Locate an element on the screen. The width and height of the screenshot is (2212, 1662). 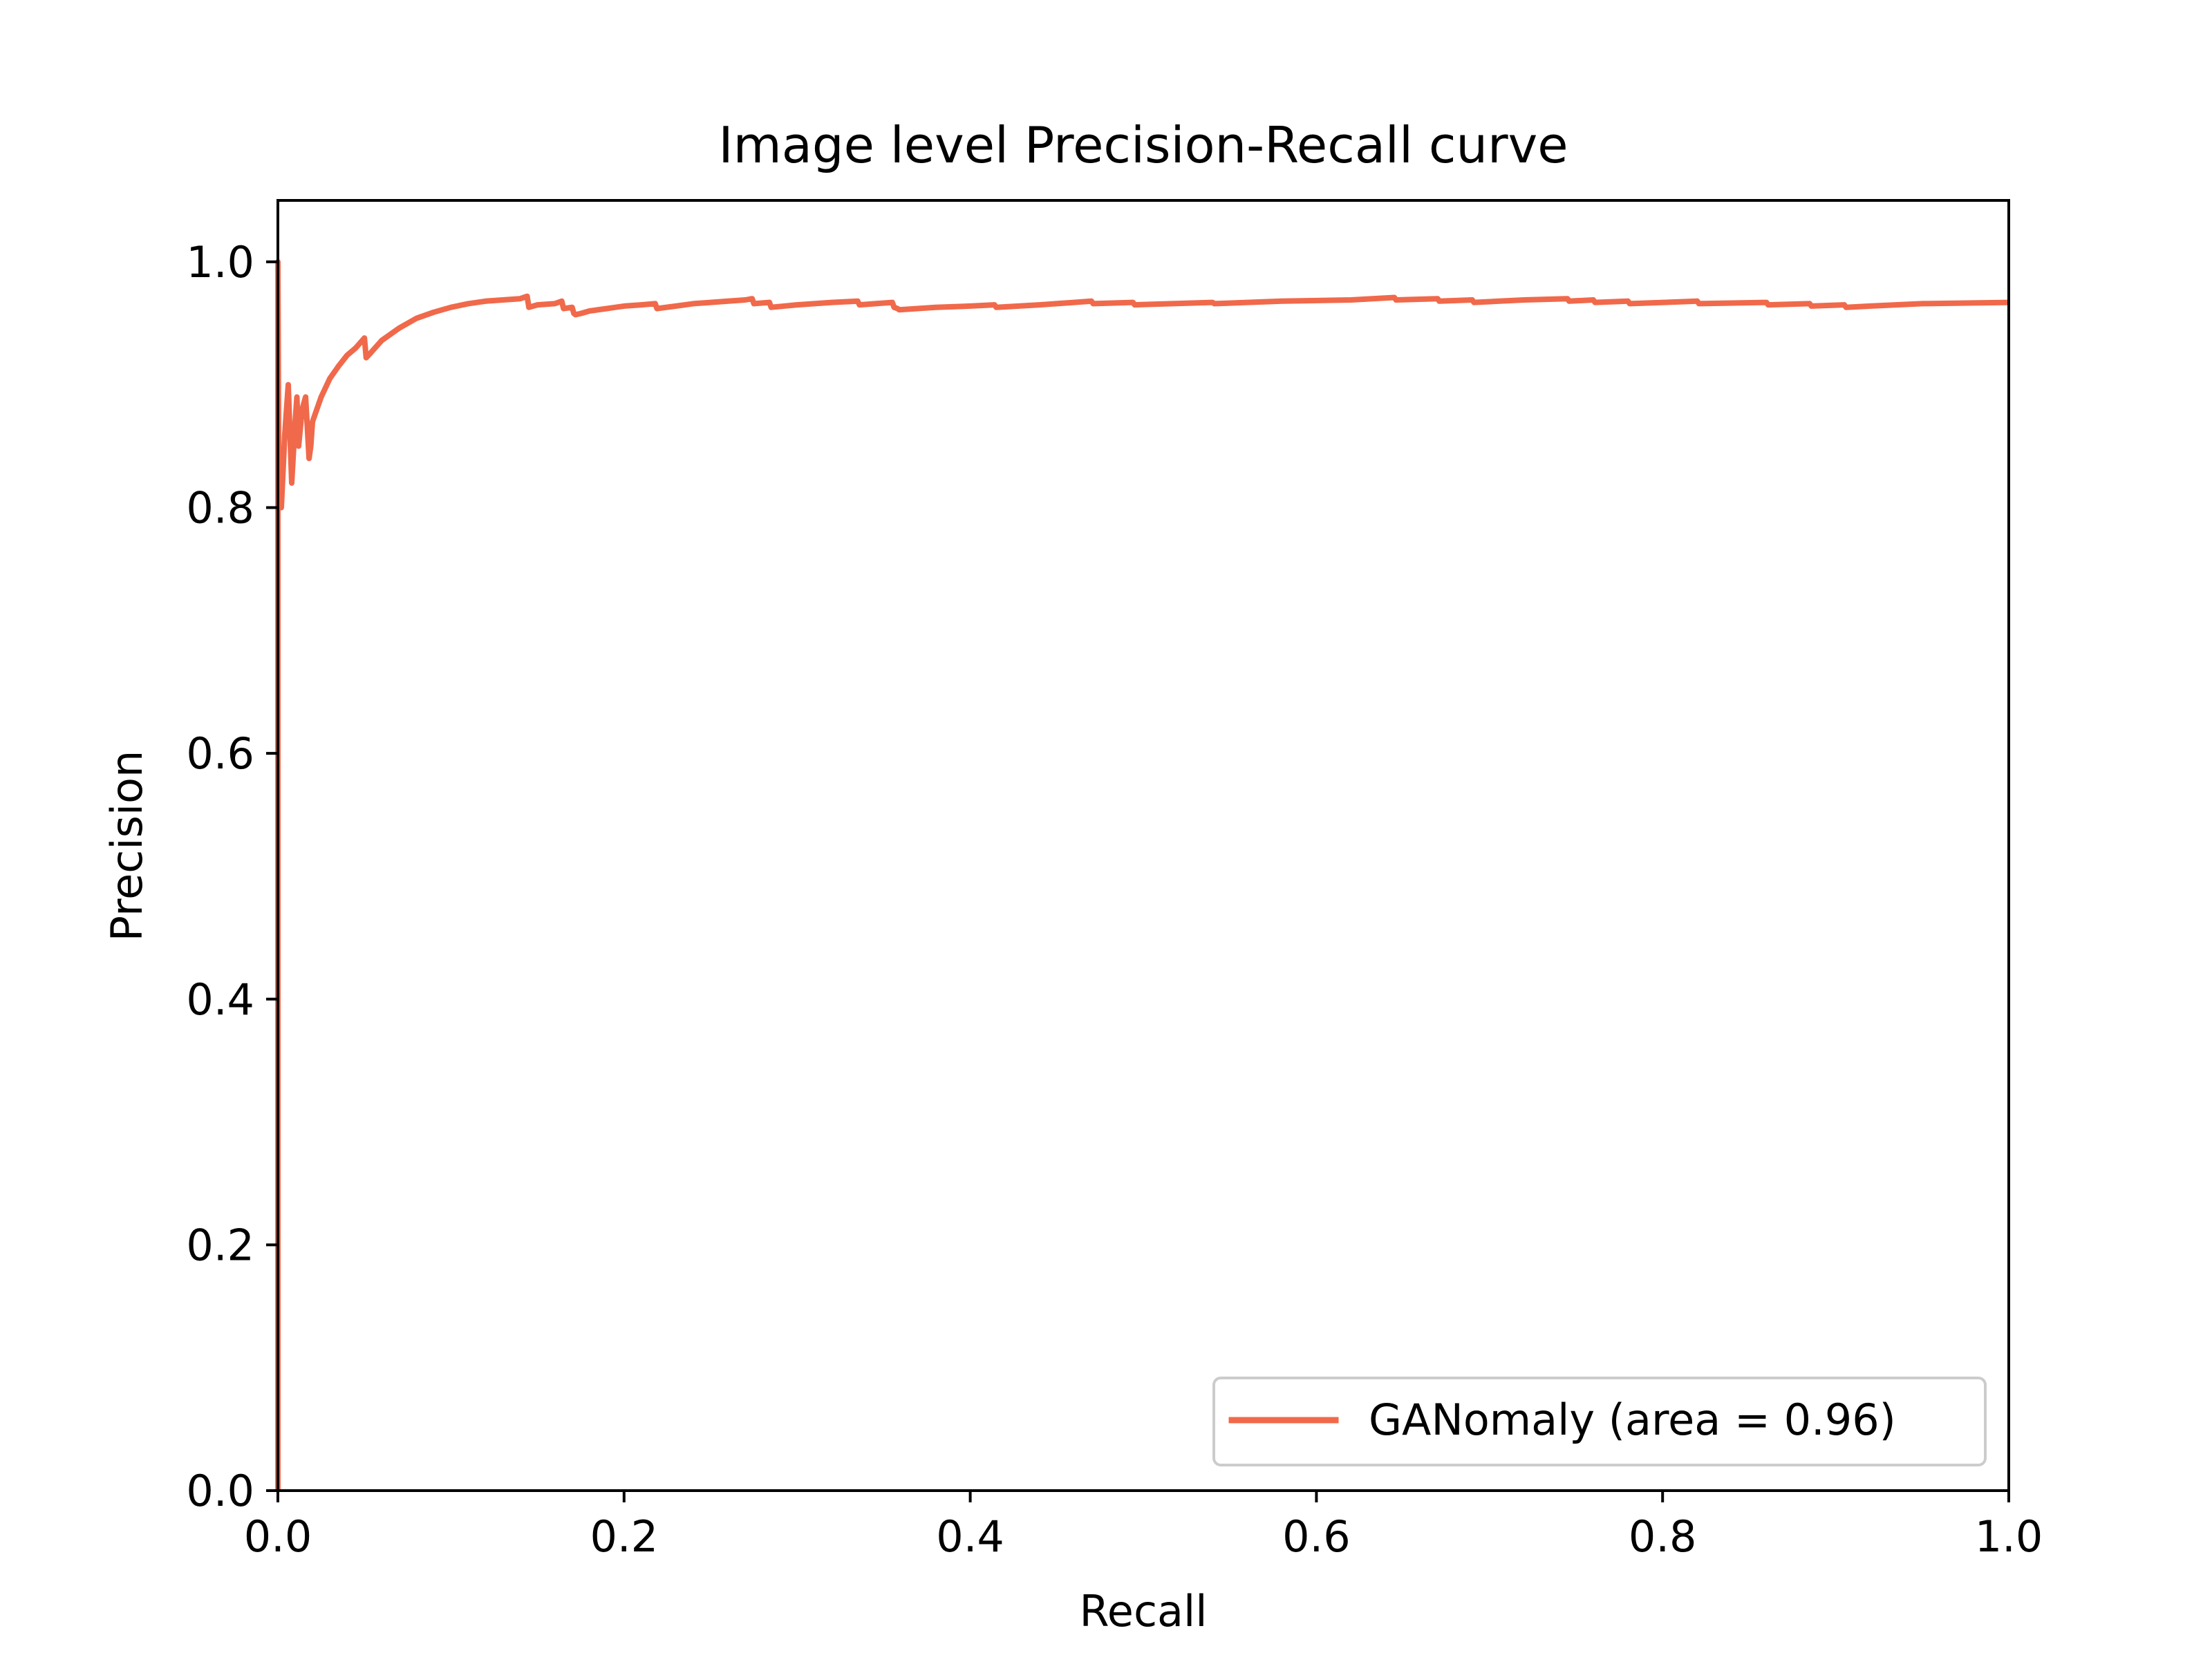
chart-title: Image level Precision-Recall curve is located at coordinates (1143, 145).